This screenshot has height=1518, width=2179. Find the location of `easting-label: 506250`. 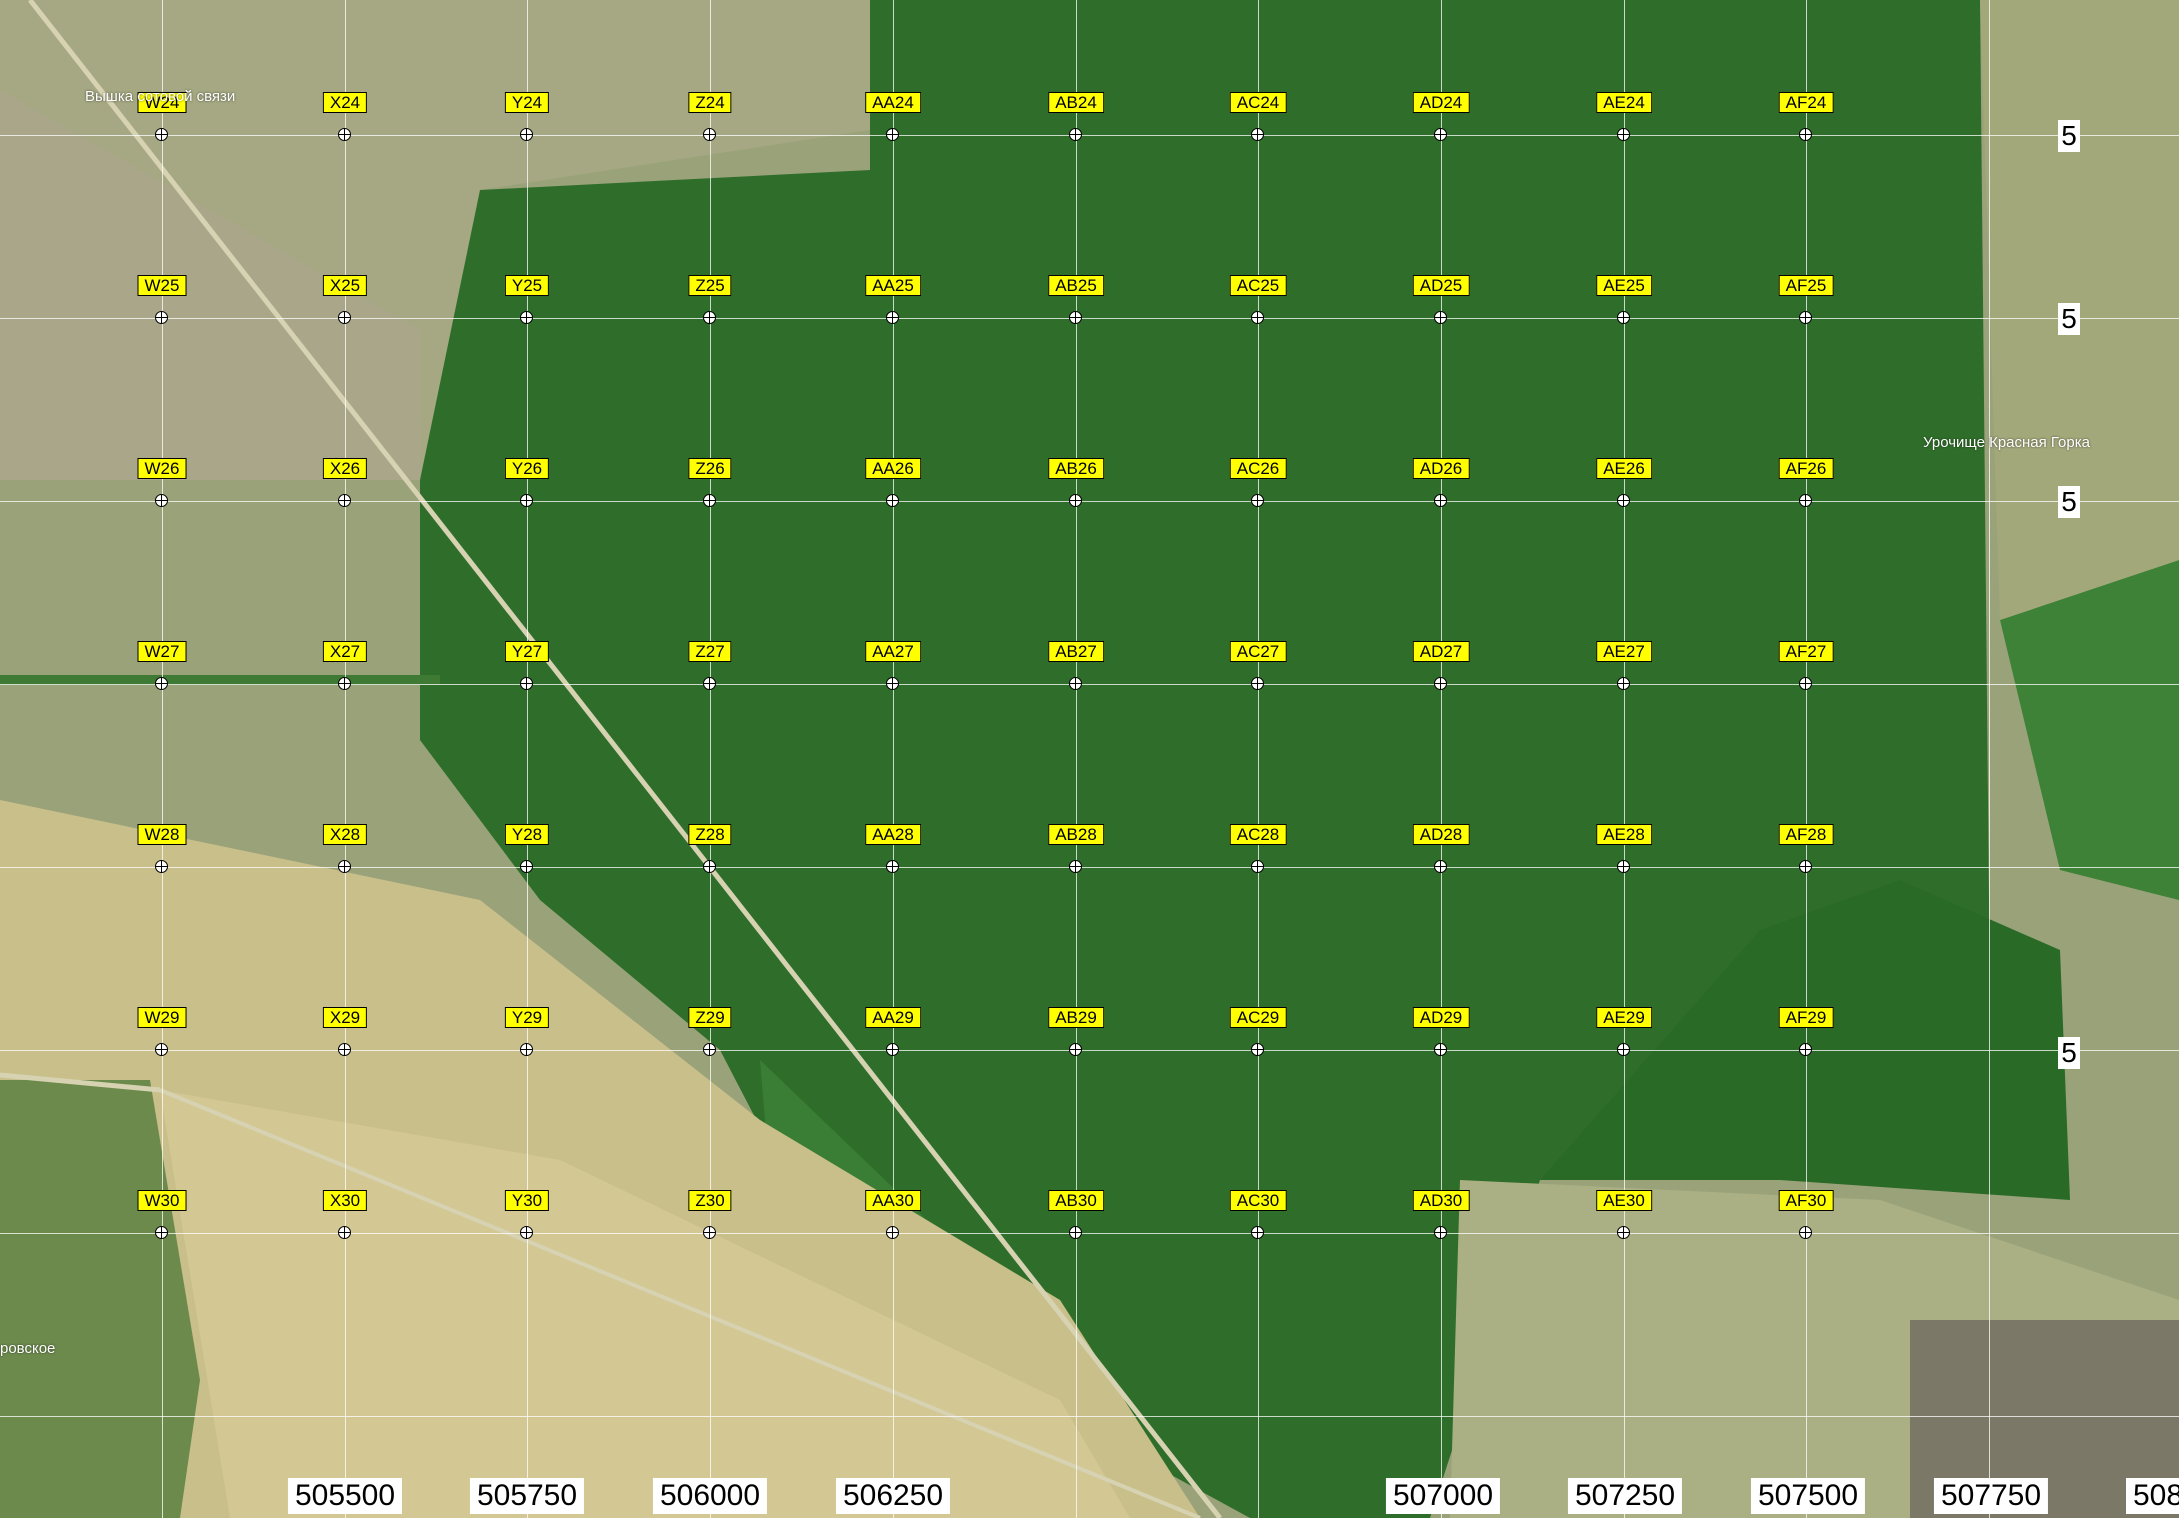

easting-label: 506250 is located at coordinates (893, 1496).